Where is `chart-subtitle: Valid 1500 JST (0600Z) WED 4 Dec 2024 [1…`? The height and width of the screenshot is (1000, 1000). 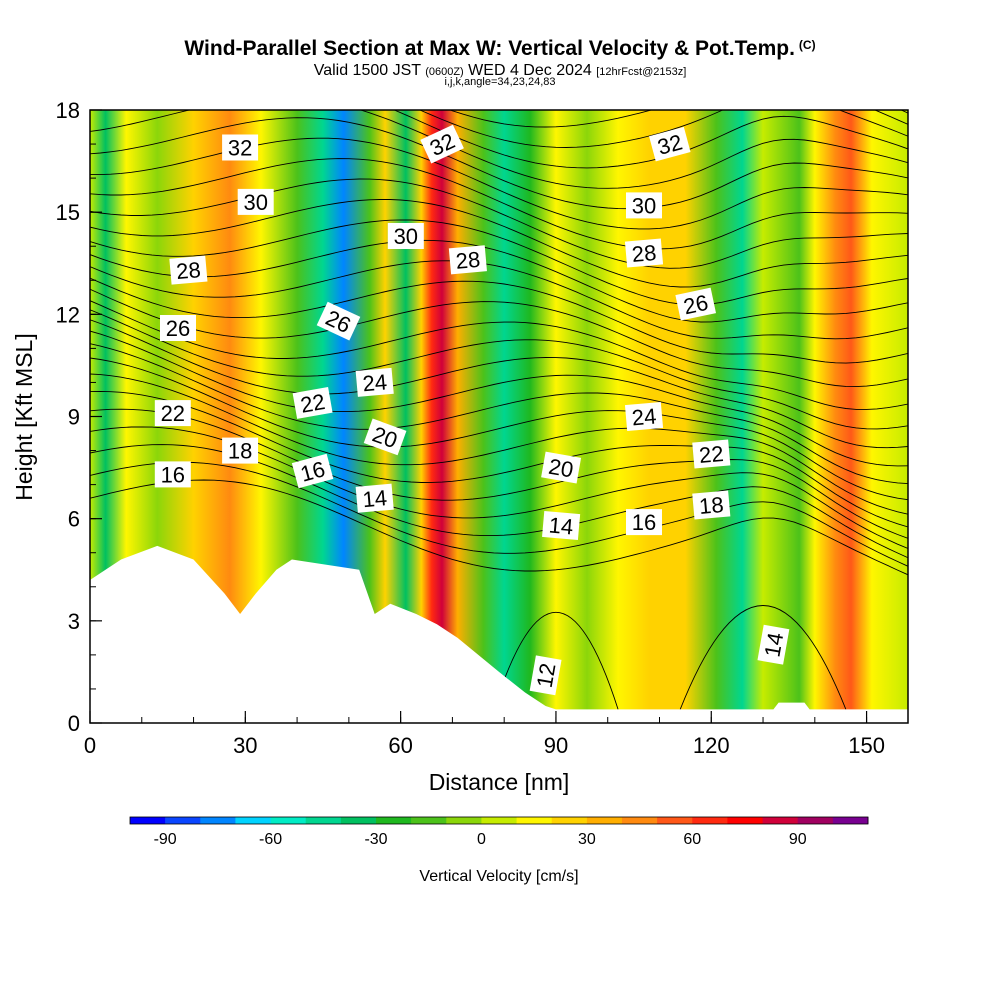 chart-subtitle: Valid 1500 JST (0600Z) WED 4 Dec 2024 [1… is located at coordinates (500, 71).